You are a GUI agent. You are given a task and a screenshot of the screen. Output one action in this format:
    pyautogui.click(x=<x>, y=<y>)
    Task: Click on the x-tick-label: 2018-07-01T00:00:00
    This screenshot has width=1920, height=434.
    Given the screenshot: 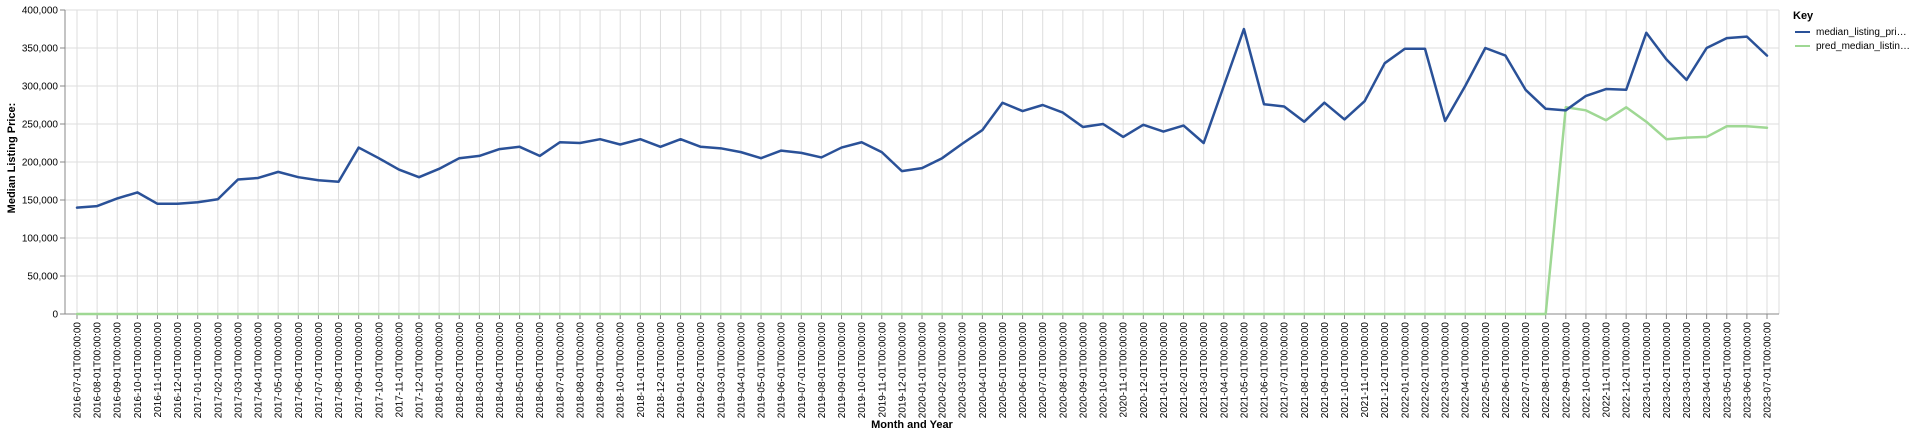 What is the action you would take?
    pyautogui.click(x=560, y=370)
    